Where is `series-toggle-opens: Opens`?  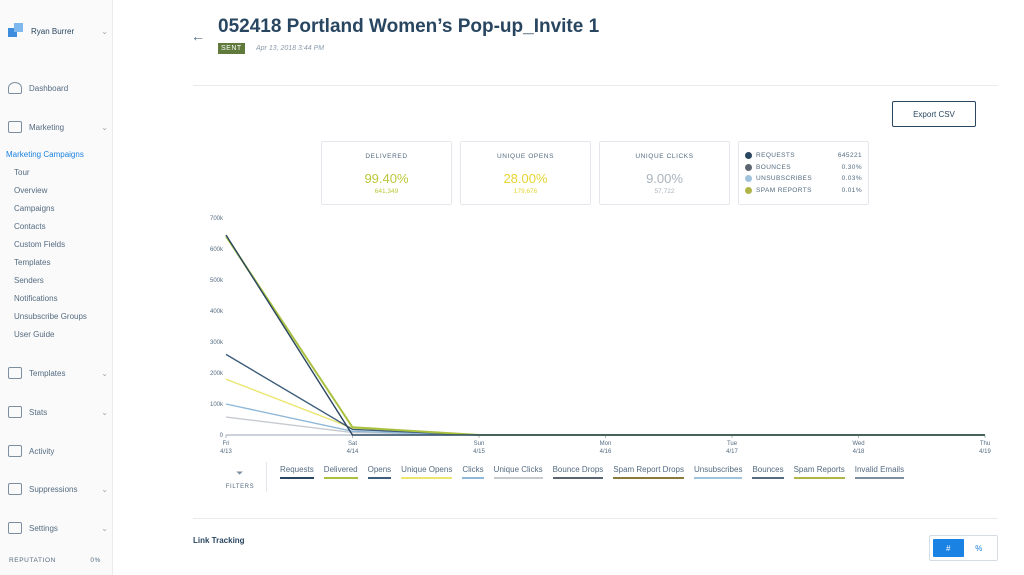 series-toggle-opens: Opens is located at coordinates (379, 472).